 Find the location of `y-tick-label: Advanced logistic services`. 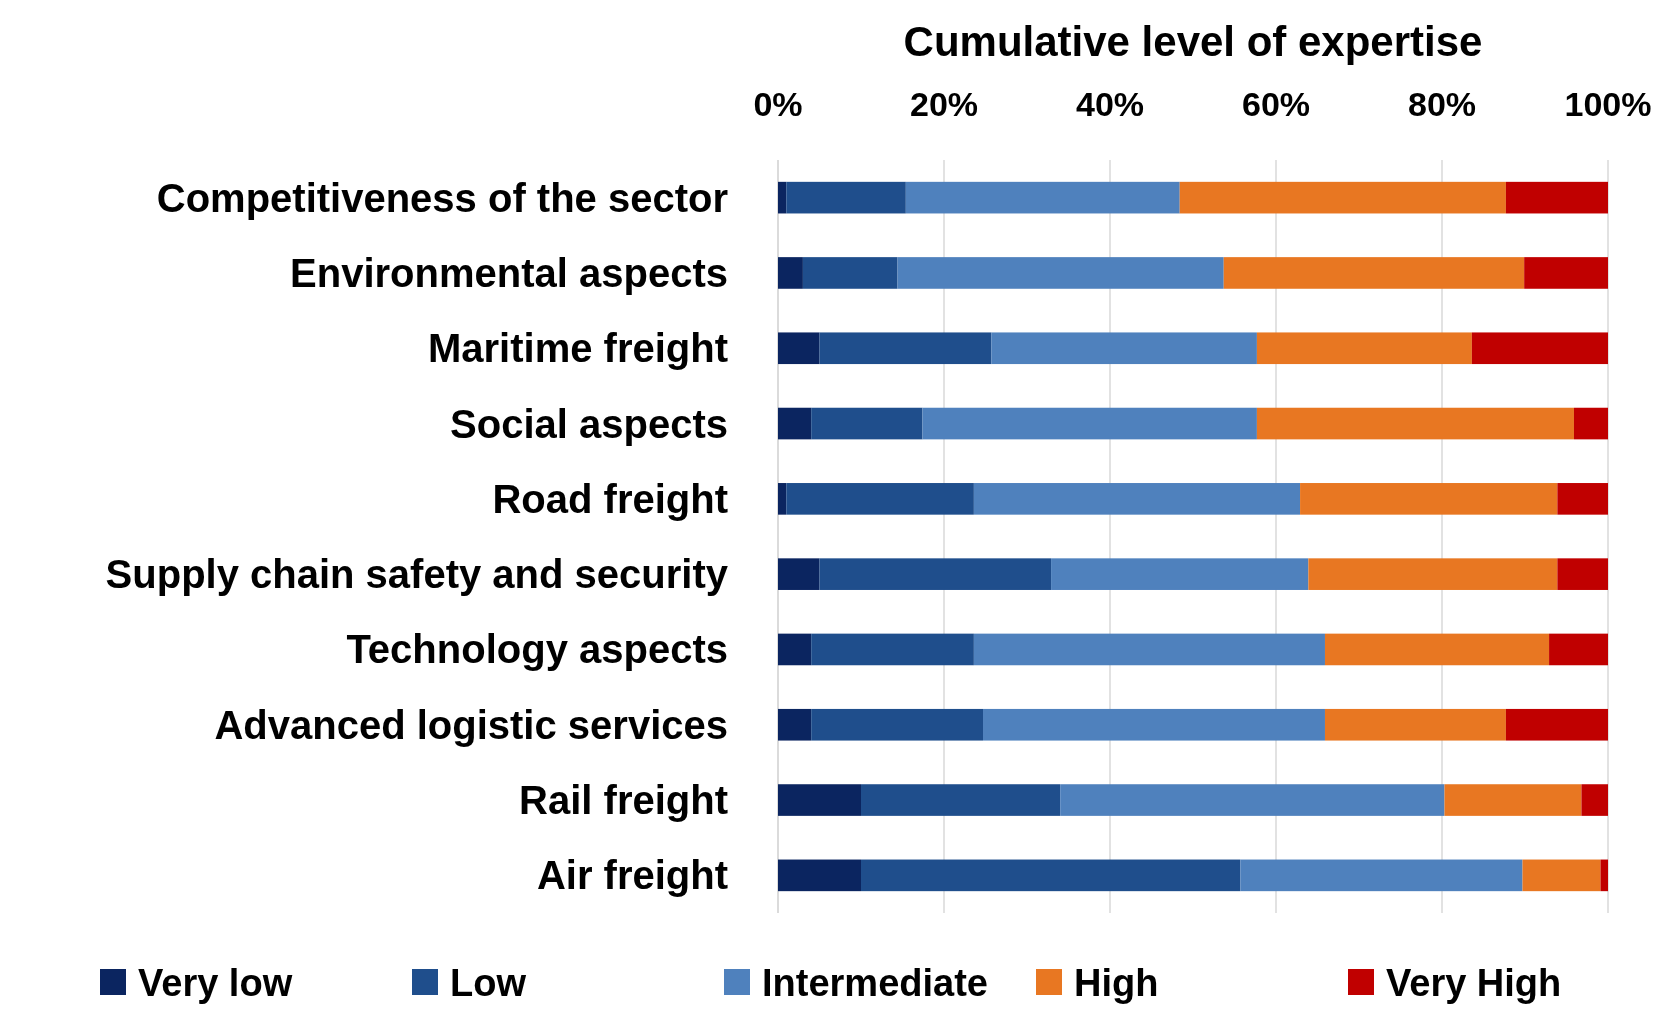

y-tick-label: Advanced logistic services is located at coordinates (471, 724).